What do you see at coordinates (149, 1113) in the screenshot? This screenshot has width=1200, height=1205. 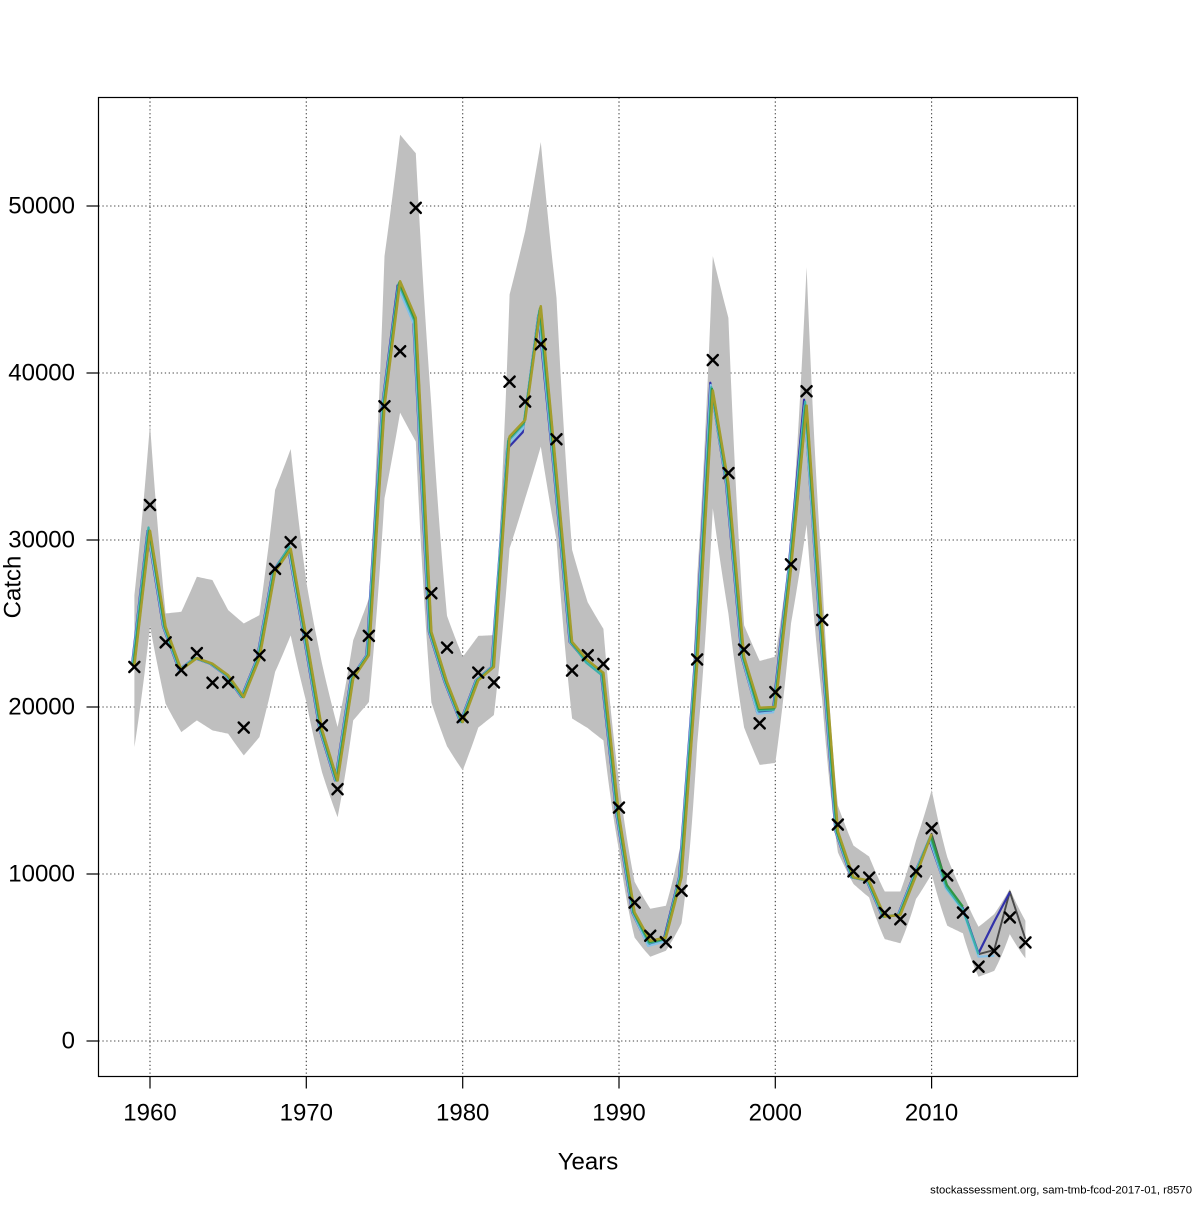 I see `svg-text: 1960` at bounding box center [149, 1113].